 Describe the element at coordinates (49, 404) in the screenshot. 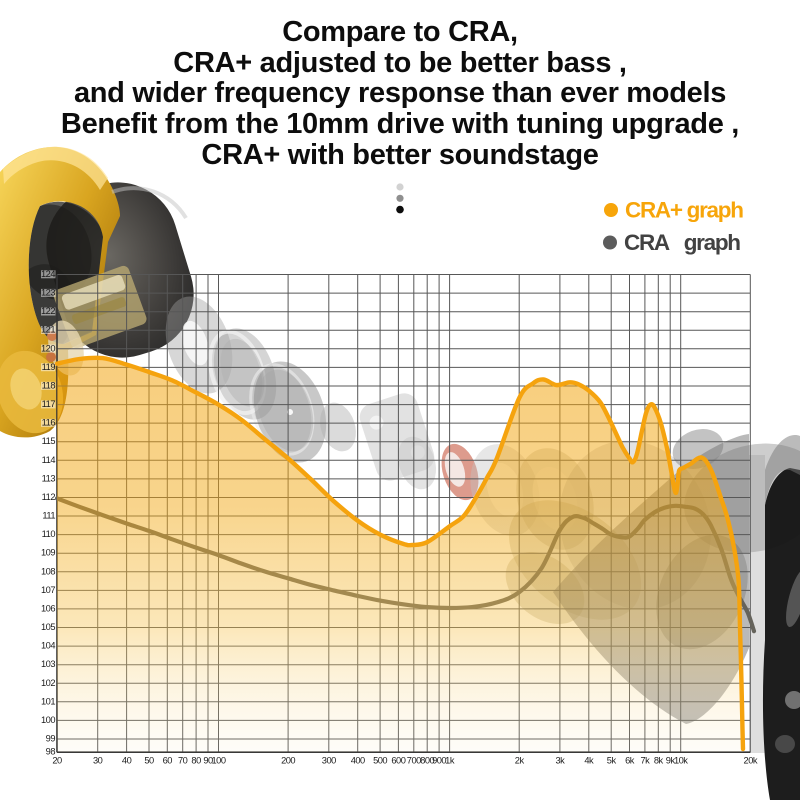

I see `svg-text: 117` at that location.